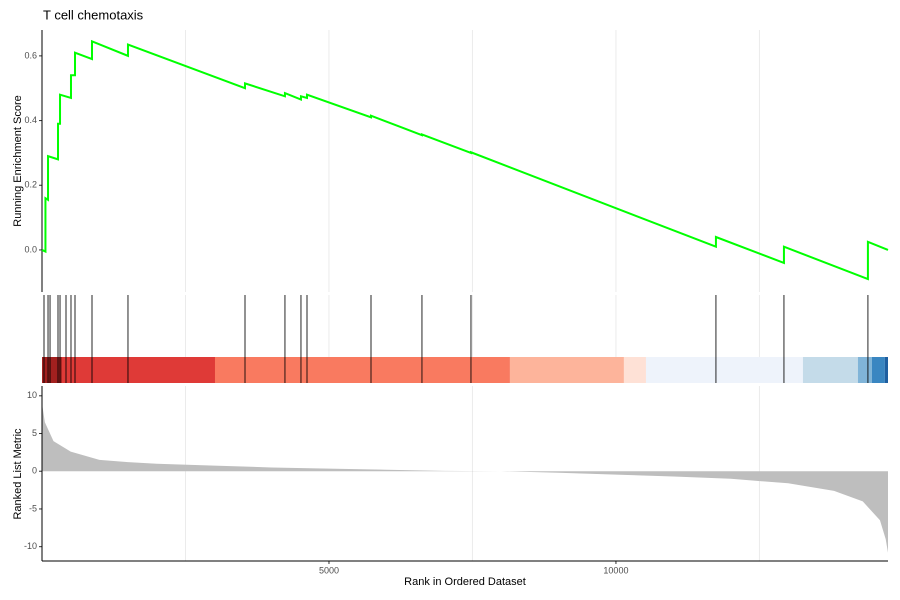 The image size is (900, 600). Describe the element at coordinates (615, 570) in the screenshot. I see `x-tick-label: 10000` at that location.